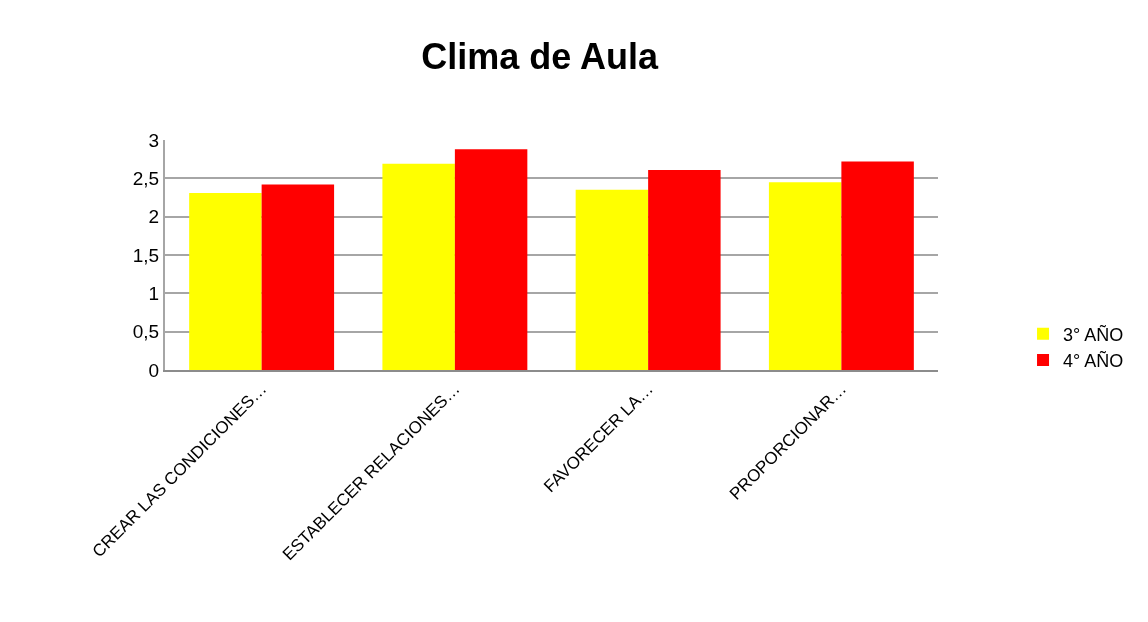 The image size is (1148, 622). What do you see at coordinates (1093, 334) in the screenshot?
I see `legend-label: 3° AÑO` at bounding box center [1093, 334].